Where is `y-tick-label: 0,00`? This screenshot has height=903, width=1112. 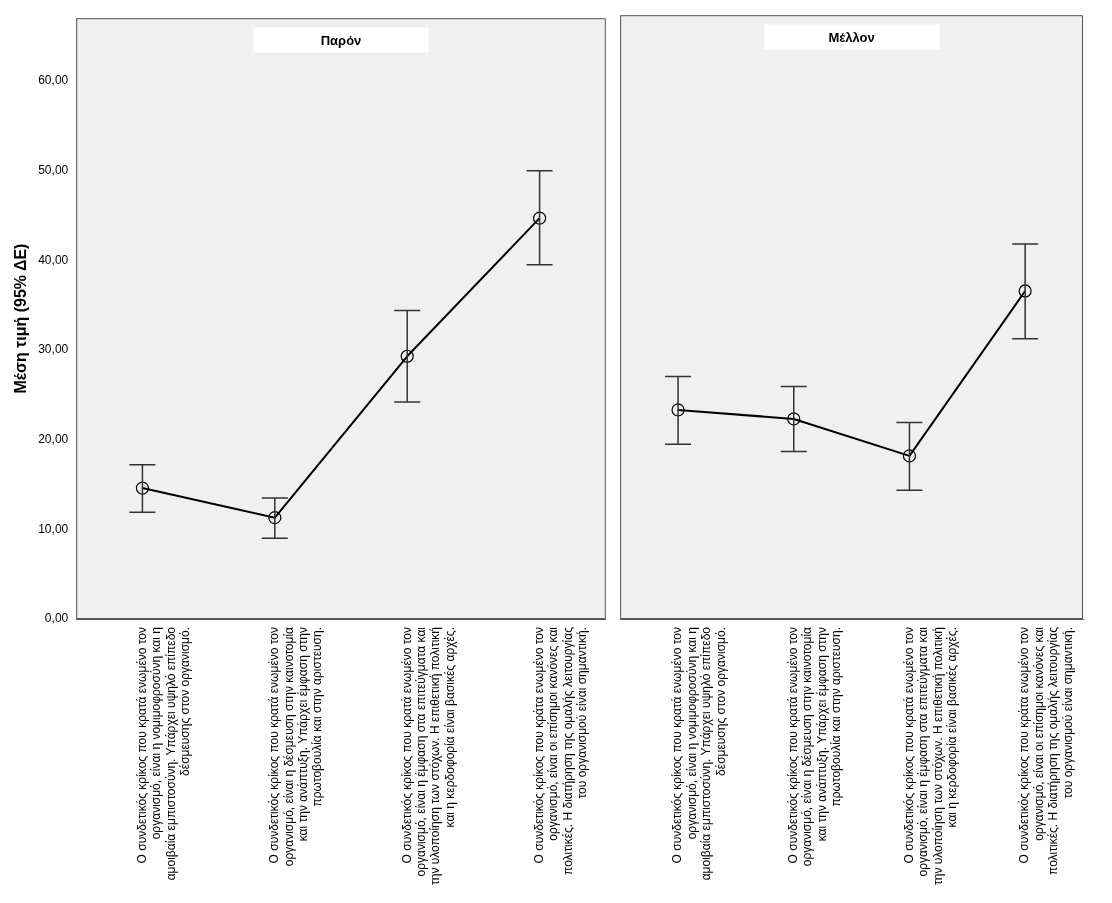 y-tick-label: 0,00 is located at coordinates (56, 618).